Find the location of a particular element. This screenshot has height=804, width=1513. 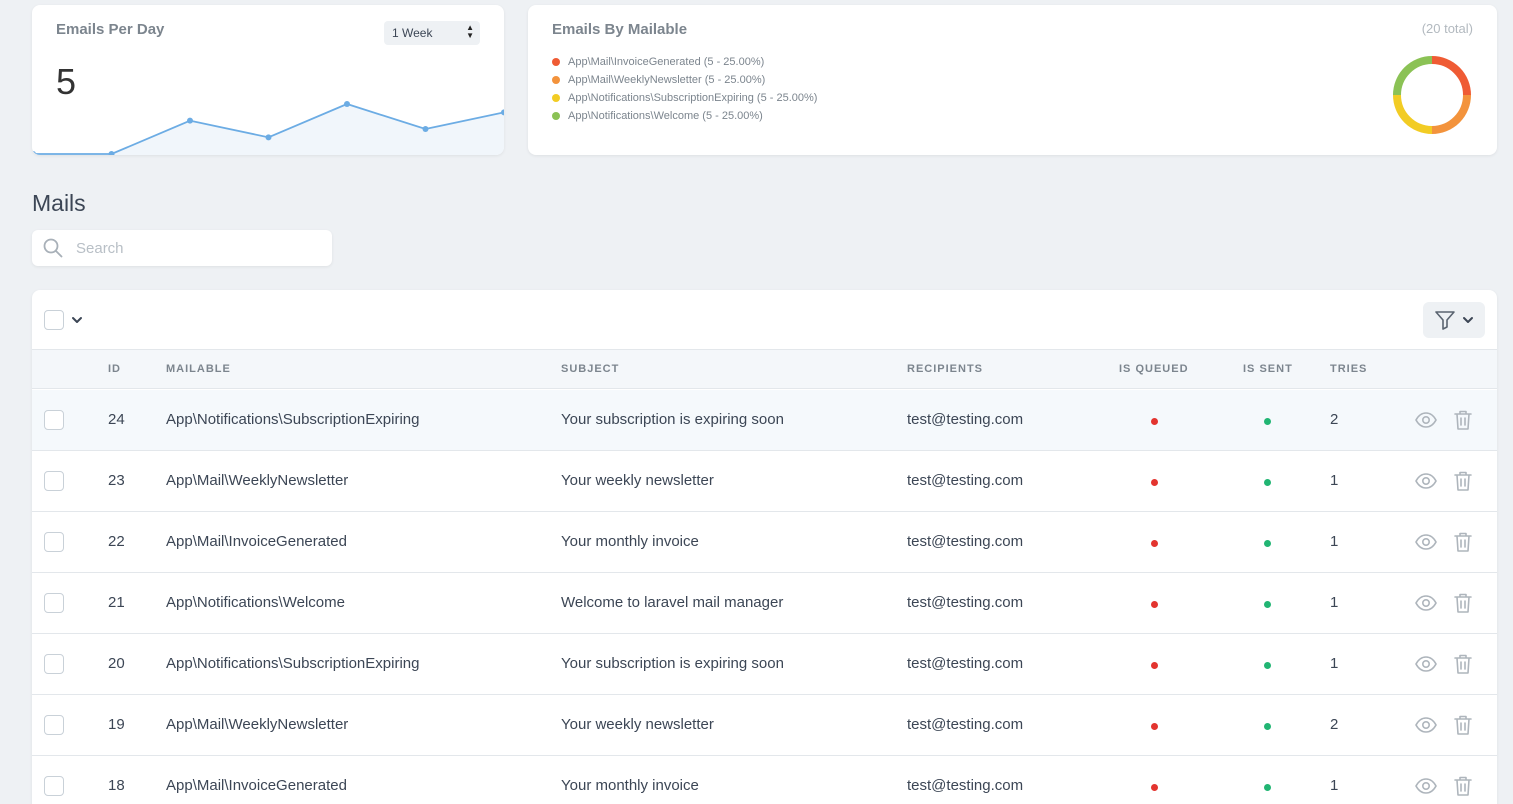

cell-mailable: App\Notifications\Welcome is located at coordinates (255, 602).